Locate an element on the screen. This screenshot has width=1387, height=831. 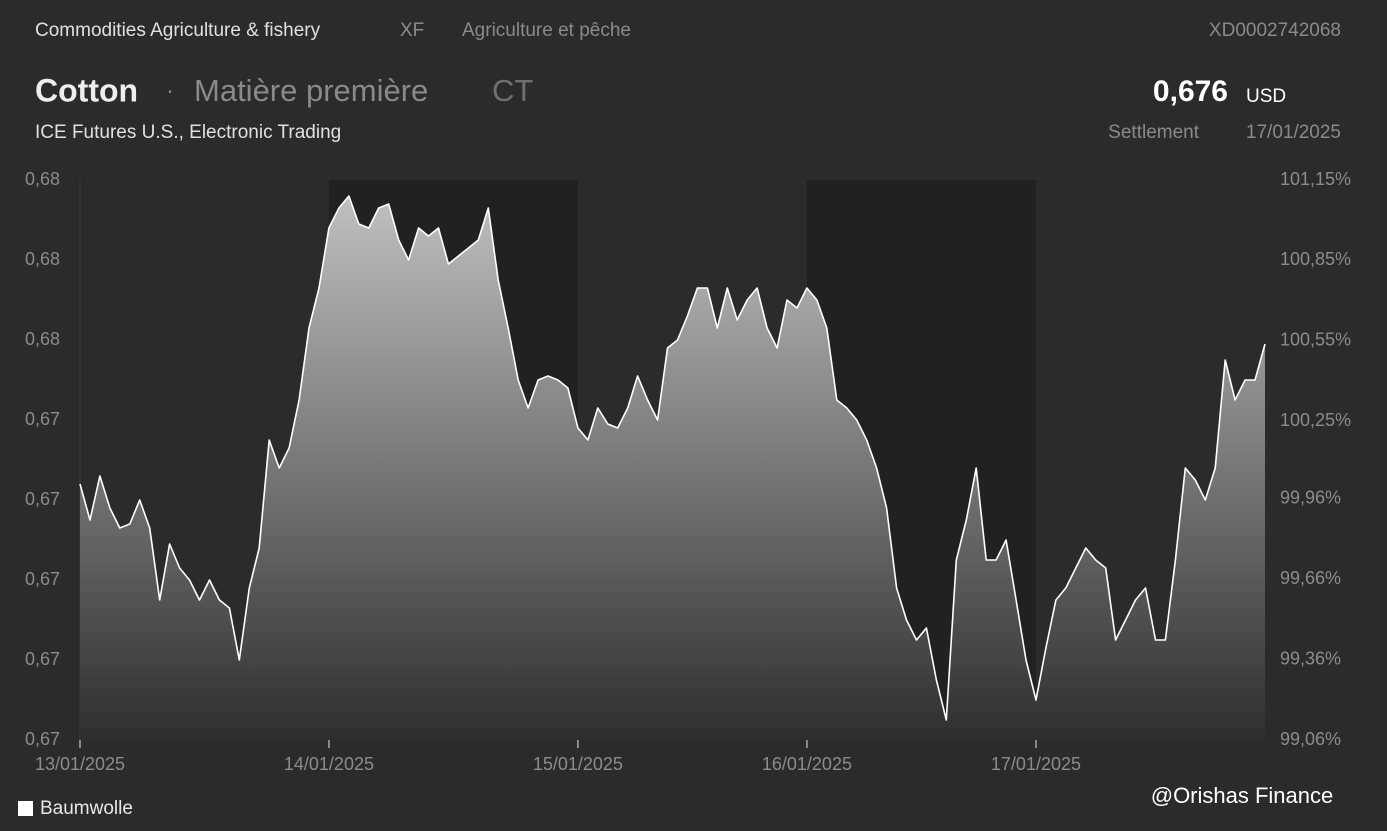
category: Commodities Agriculture & fishery is located at coordinates (178, 30).